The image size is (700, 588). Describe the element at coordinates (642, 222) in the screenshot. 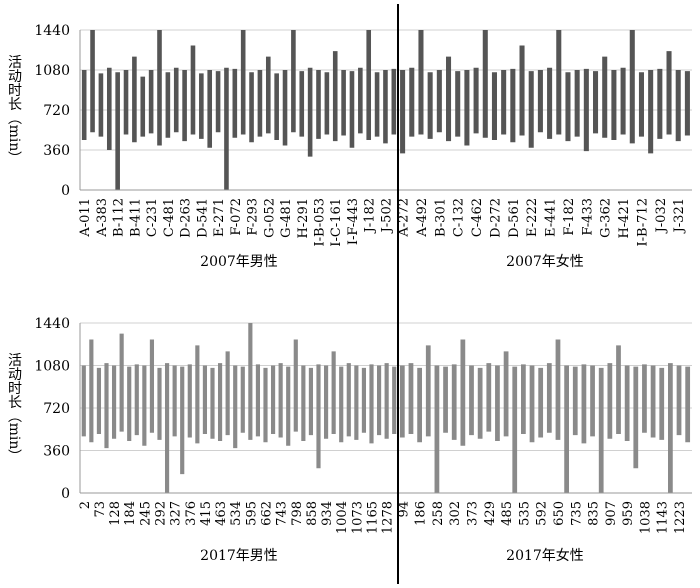

I see `x-tick-label: I-B-712` at that location.